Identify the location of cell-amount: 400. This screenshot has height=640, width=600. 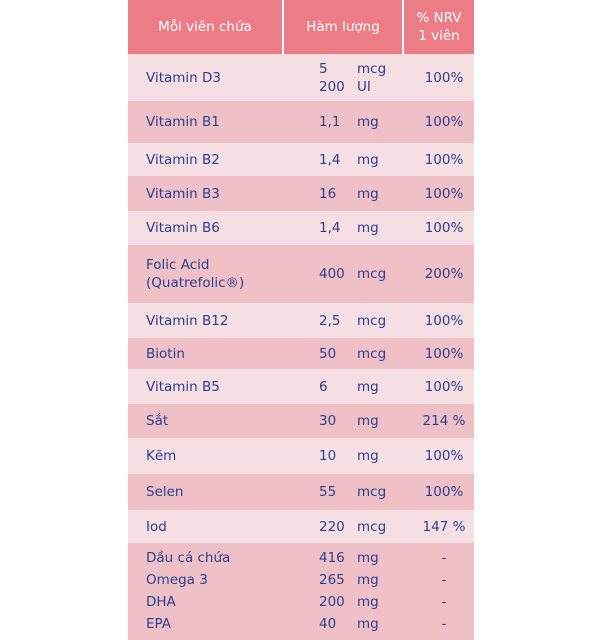
(332, 274).